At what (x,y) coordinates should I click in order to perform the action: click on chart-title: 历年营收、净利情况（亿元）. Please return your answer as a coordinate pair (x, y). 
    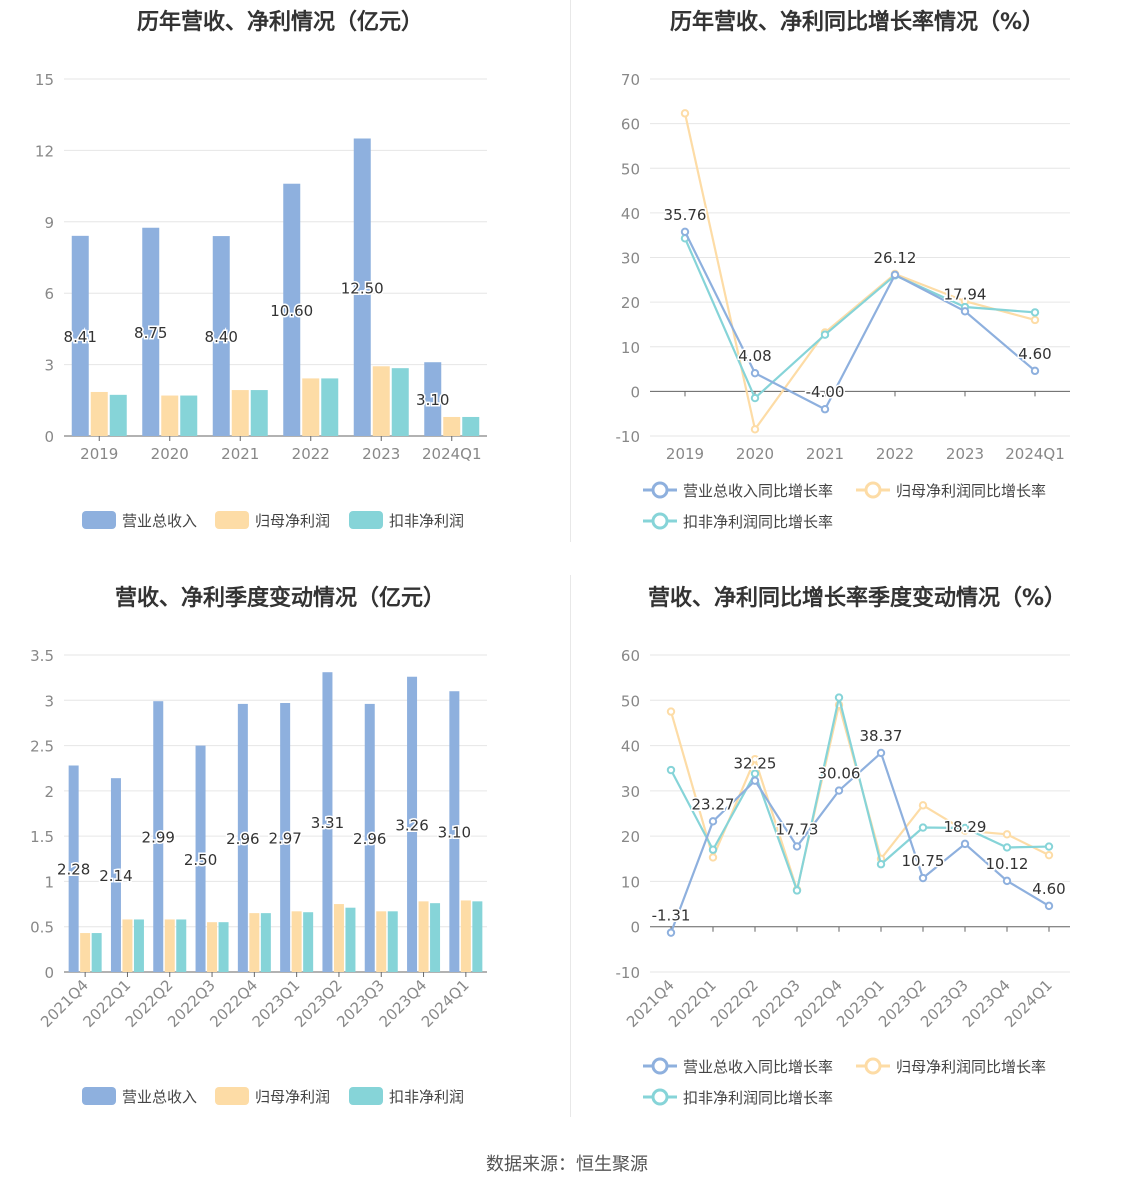
    Looking at the image, I should click on (279, 22).